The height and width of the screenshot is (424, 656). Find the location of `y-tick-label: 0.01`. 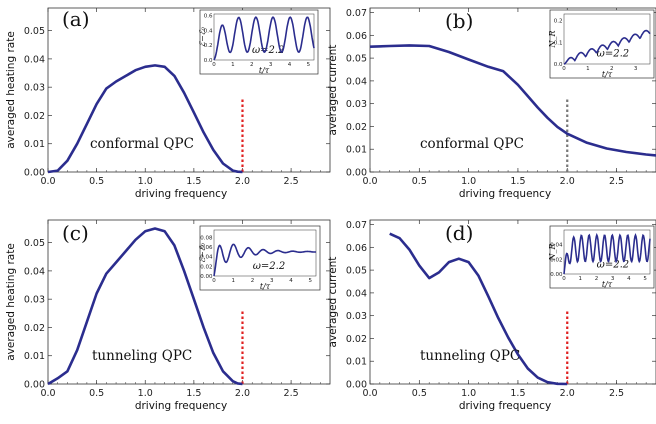

y-tick-label: 0.01 is located at coordinates (356, 150).